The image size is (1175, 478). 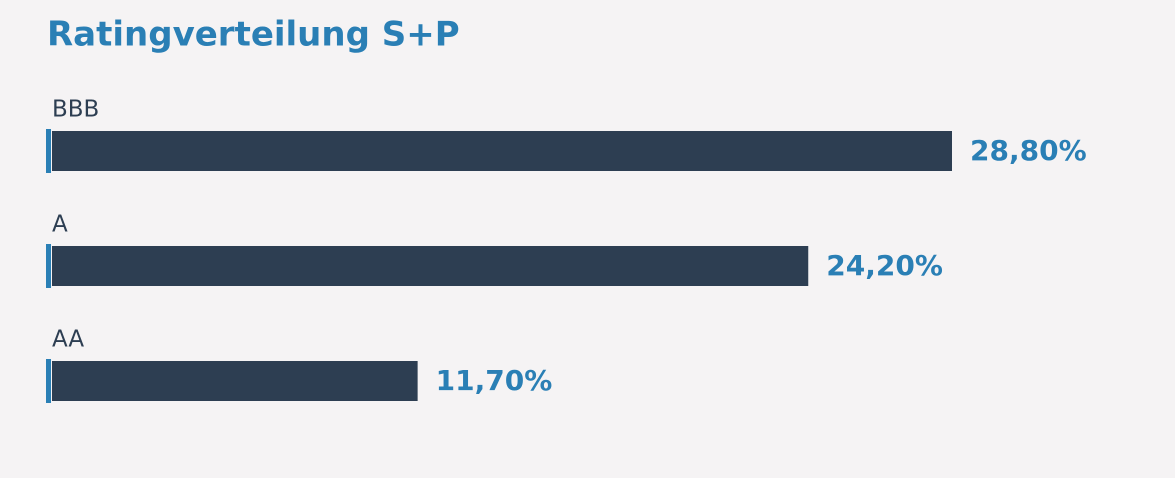 What do you see at coordinates (68, 340) in the screenshot?
I see `category-label: AA` at bounding box center [68, 340].